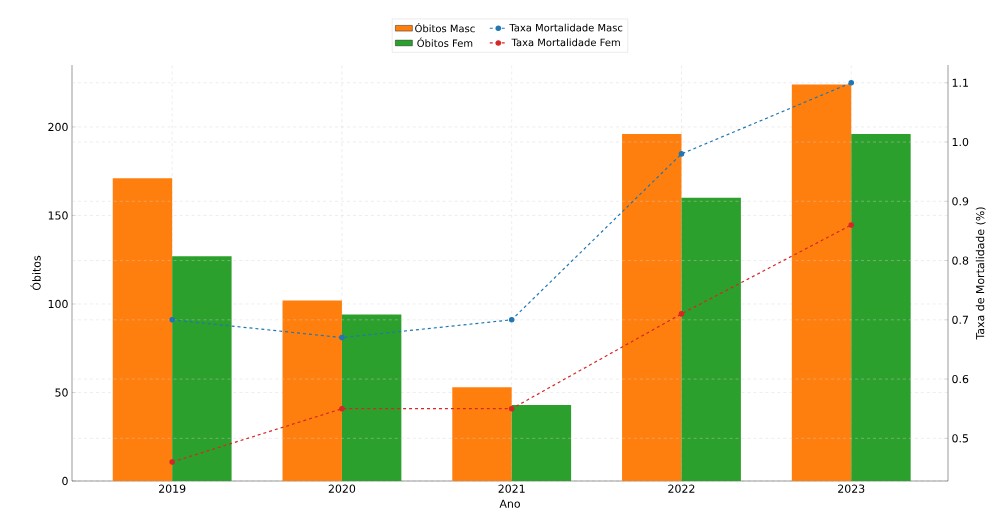 This screenshot has height=518, width=1005. Describe the element at coordinates (960, 82) in the screenshot. I see `y2-tick-label: 1.1` at that location.